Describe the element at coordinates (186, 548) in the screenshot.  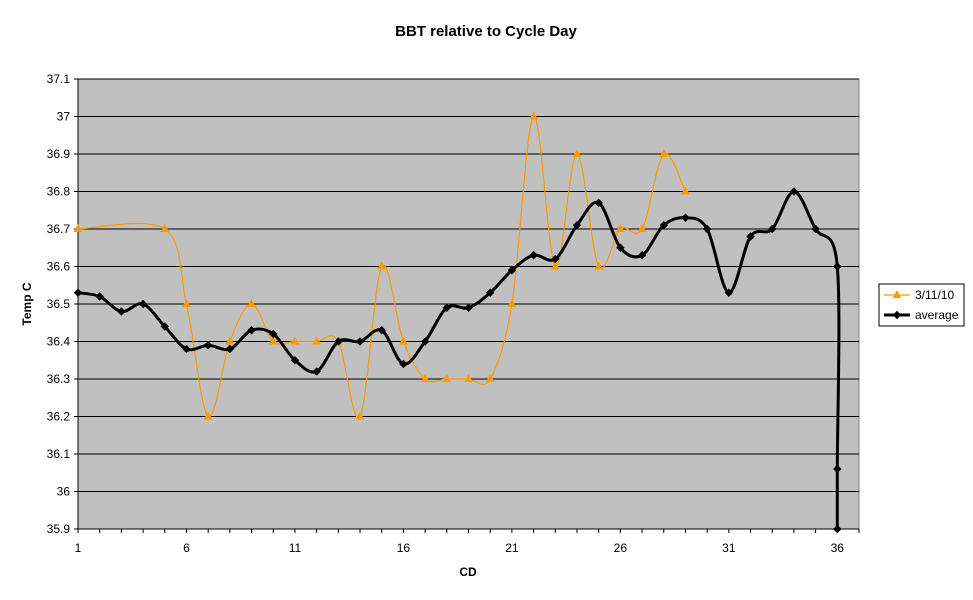
I see `x-tick-label: 6` at that location.